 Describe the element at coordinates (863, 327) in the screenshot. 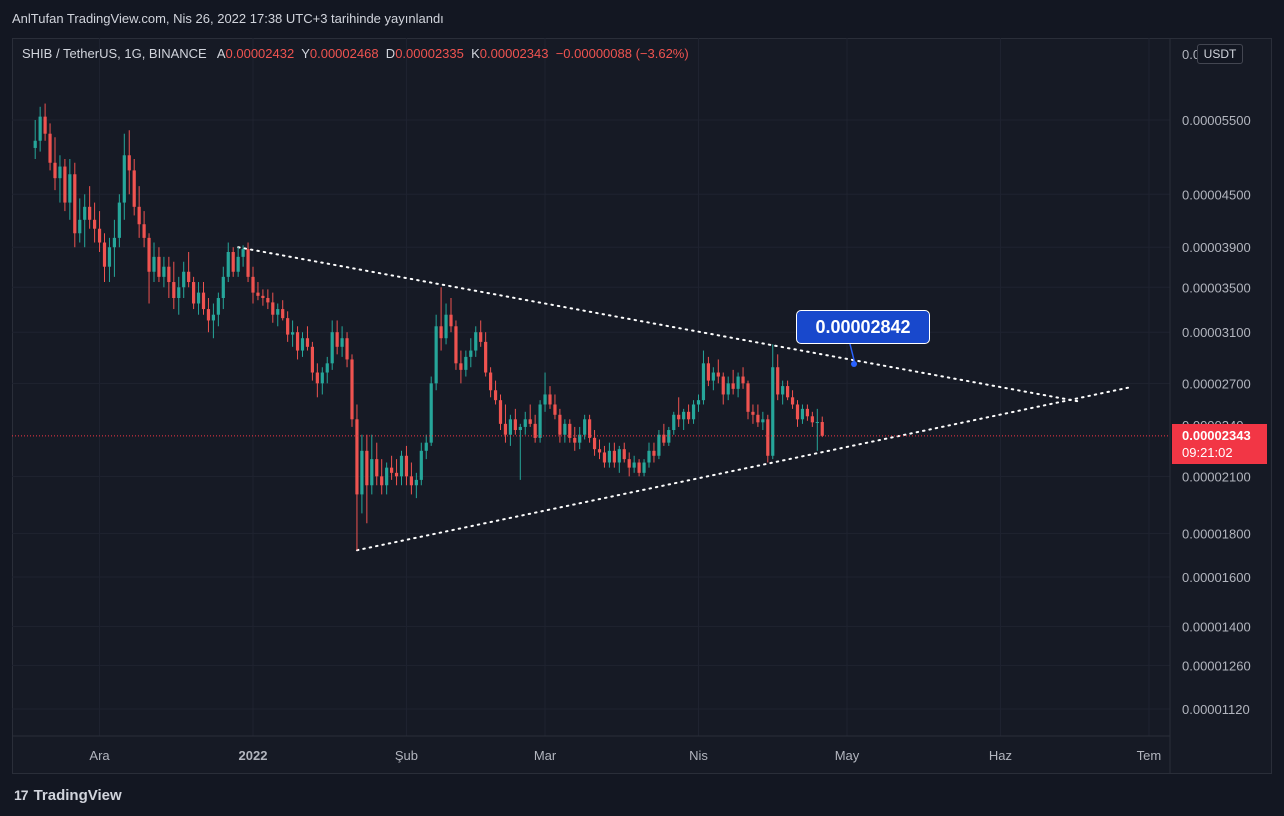

I see `price-callout-label: 0.00002842` at that location.